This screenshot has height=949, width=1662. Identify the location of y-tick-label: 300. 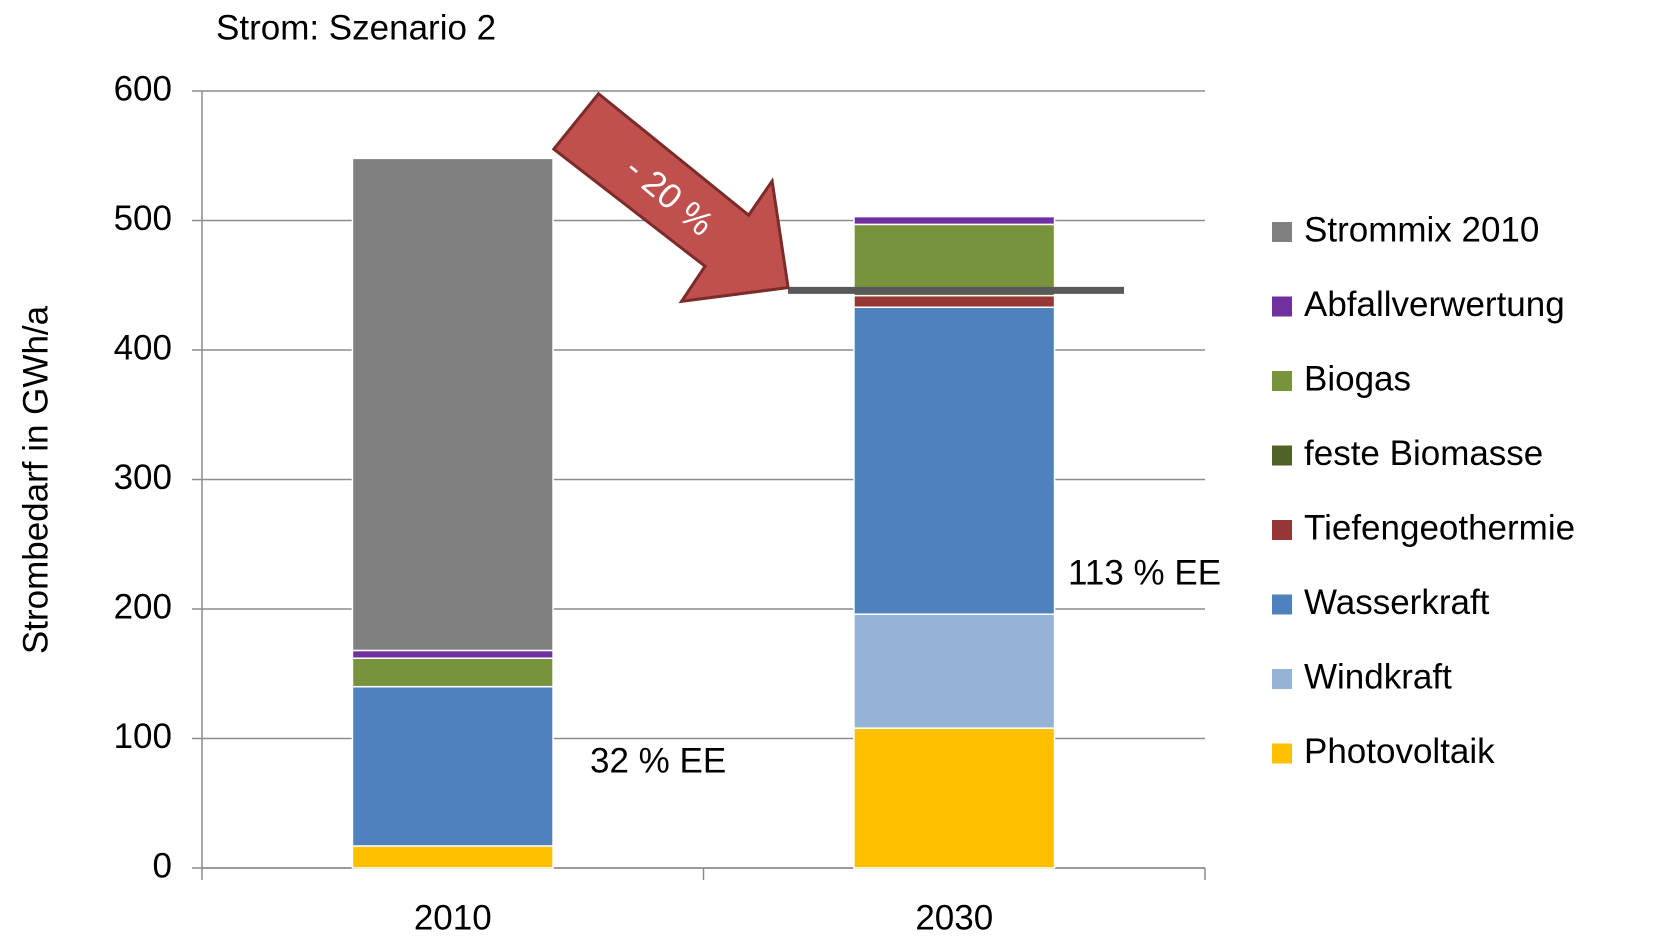
(143, 477).